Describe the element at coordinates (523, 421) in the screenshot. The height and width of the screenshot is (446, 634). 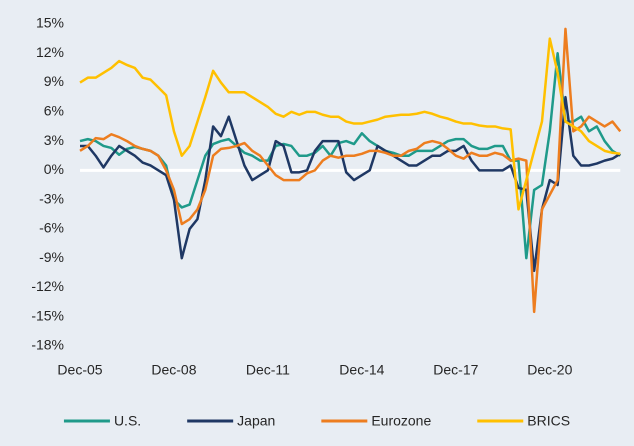
I see `legend-item: BRICS` at that location.